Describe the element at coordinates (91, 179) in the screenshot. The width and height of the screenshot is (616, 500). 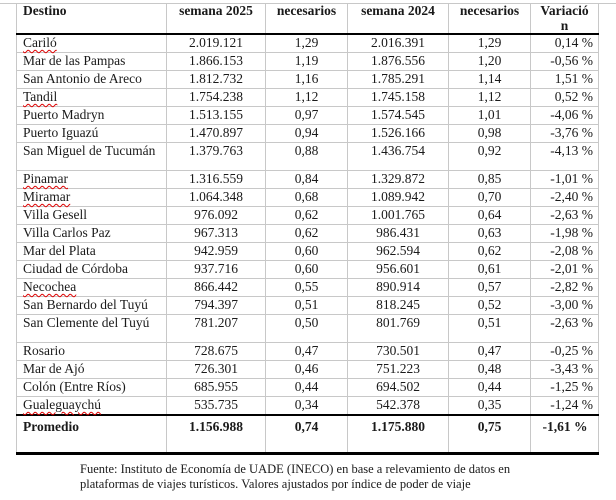
I see `cell-destino: Pinamar` at that location.